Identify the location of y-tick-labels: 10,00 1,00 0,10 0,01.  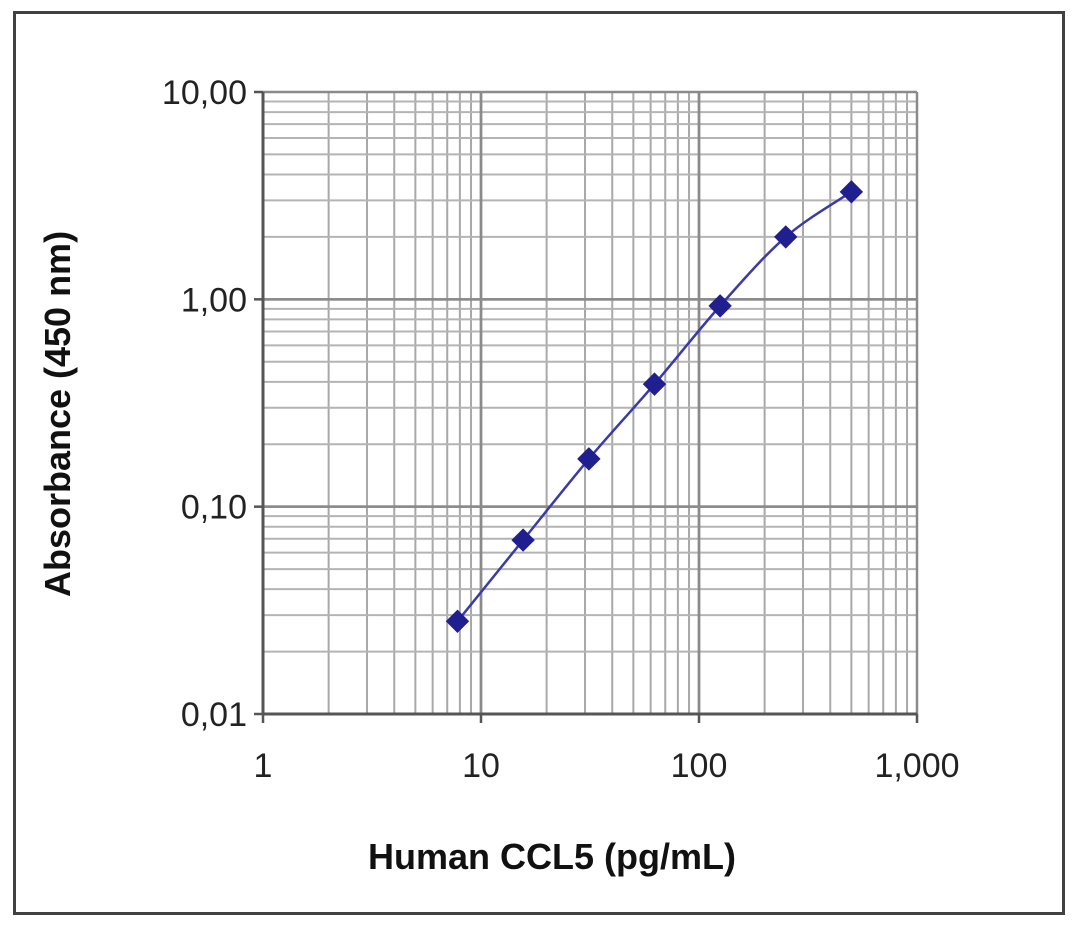
(204, 404).